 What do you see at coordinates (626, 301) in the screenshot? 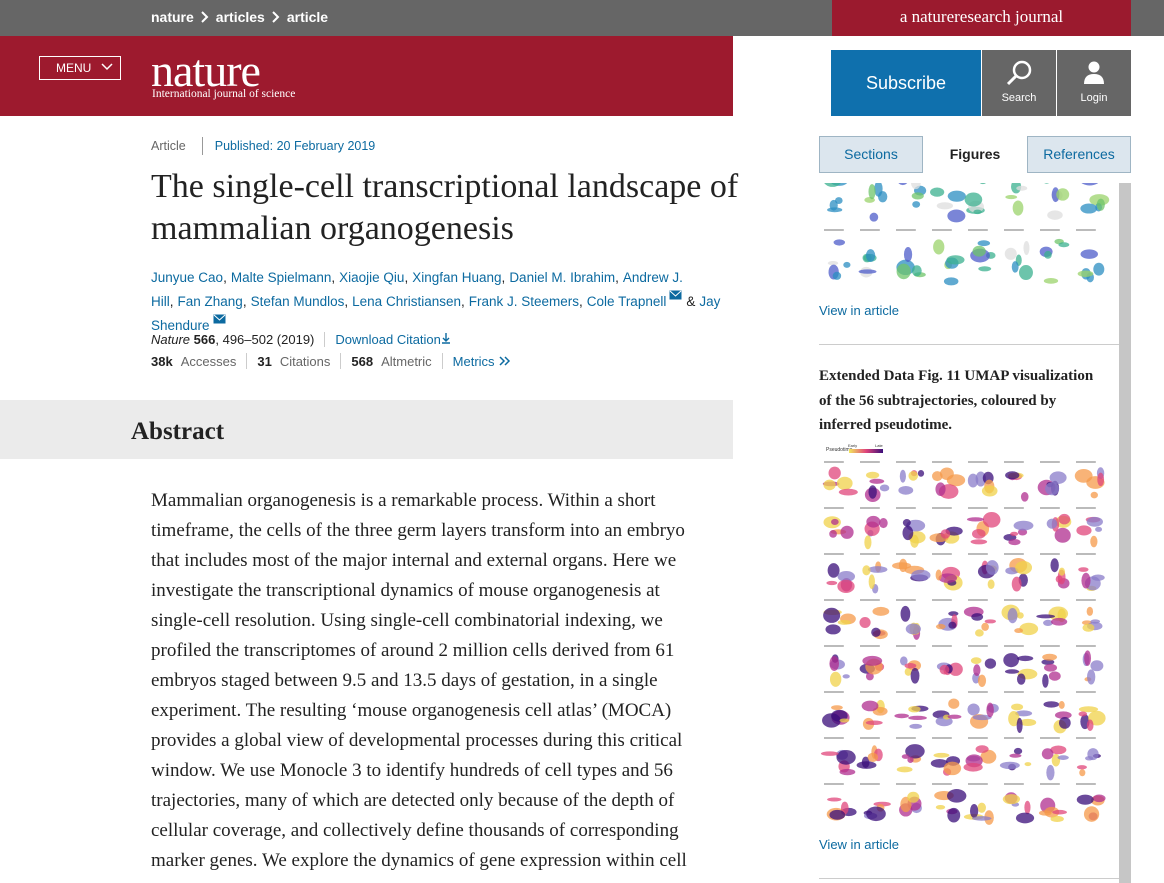
I see `author-name: Cole Trapnell` at bounding box center [626, 301].